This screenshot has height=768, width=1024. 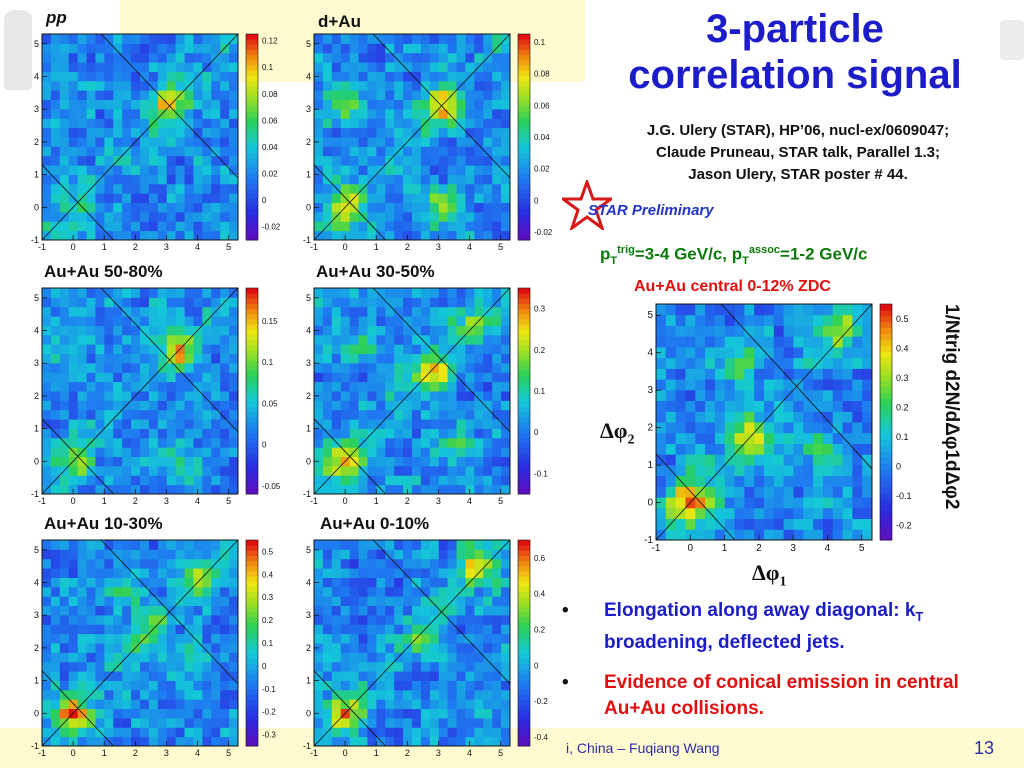 What do you see at coordinates (951, 406) in the screenshot?
I see `zaxis-label: 1/Ntrig d2N/dΔφ1dΔφ2` at bounding box center [951, 406].